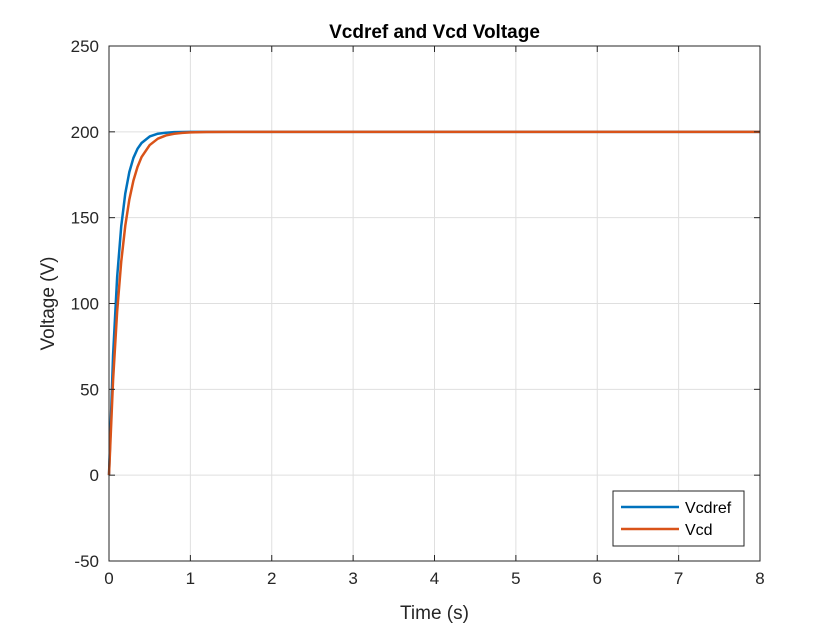 The image size is (840, 630). What do you see at coordinates (48, 304) in the screenshot?
I see `y-axis-title: Voltage (V)` at bounding box center [48, 304].